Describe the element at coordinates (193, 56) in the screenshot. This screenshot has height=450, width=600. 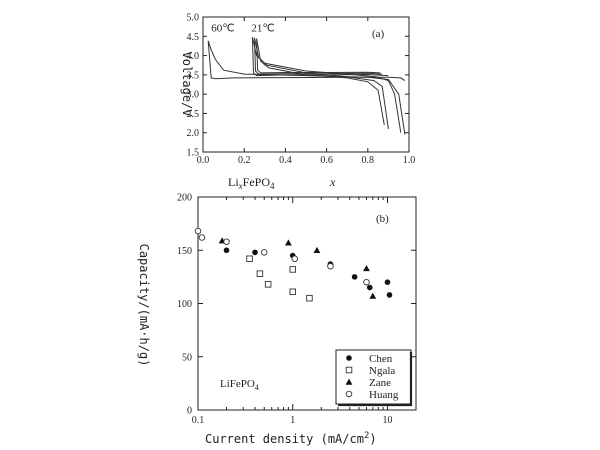
I see `voltage-y-tick-label: 4.0` at that location.